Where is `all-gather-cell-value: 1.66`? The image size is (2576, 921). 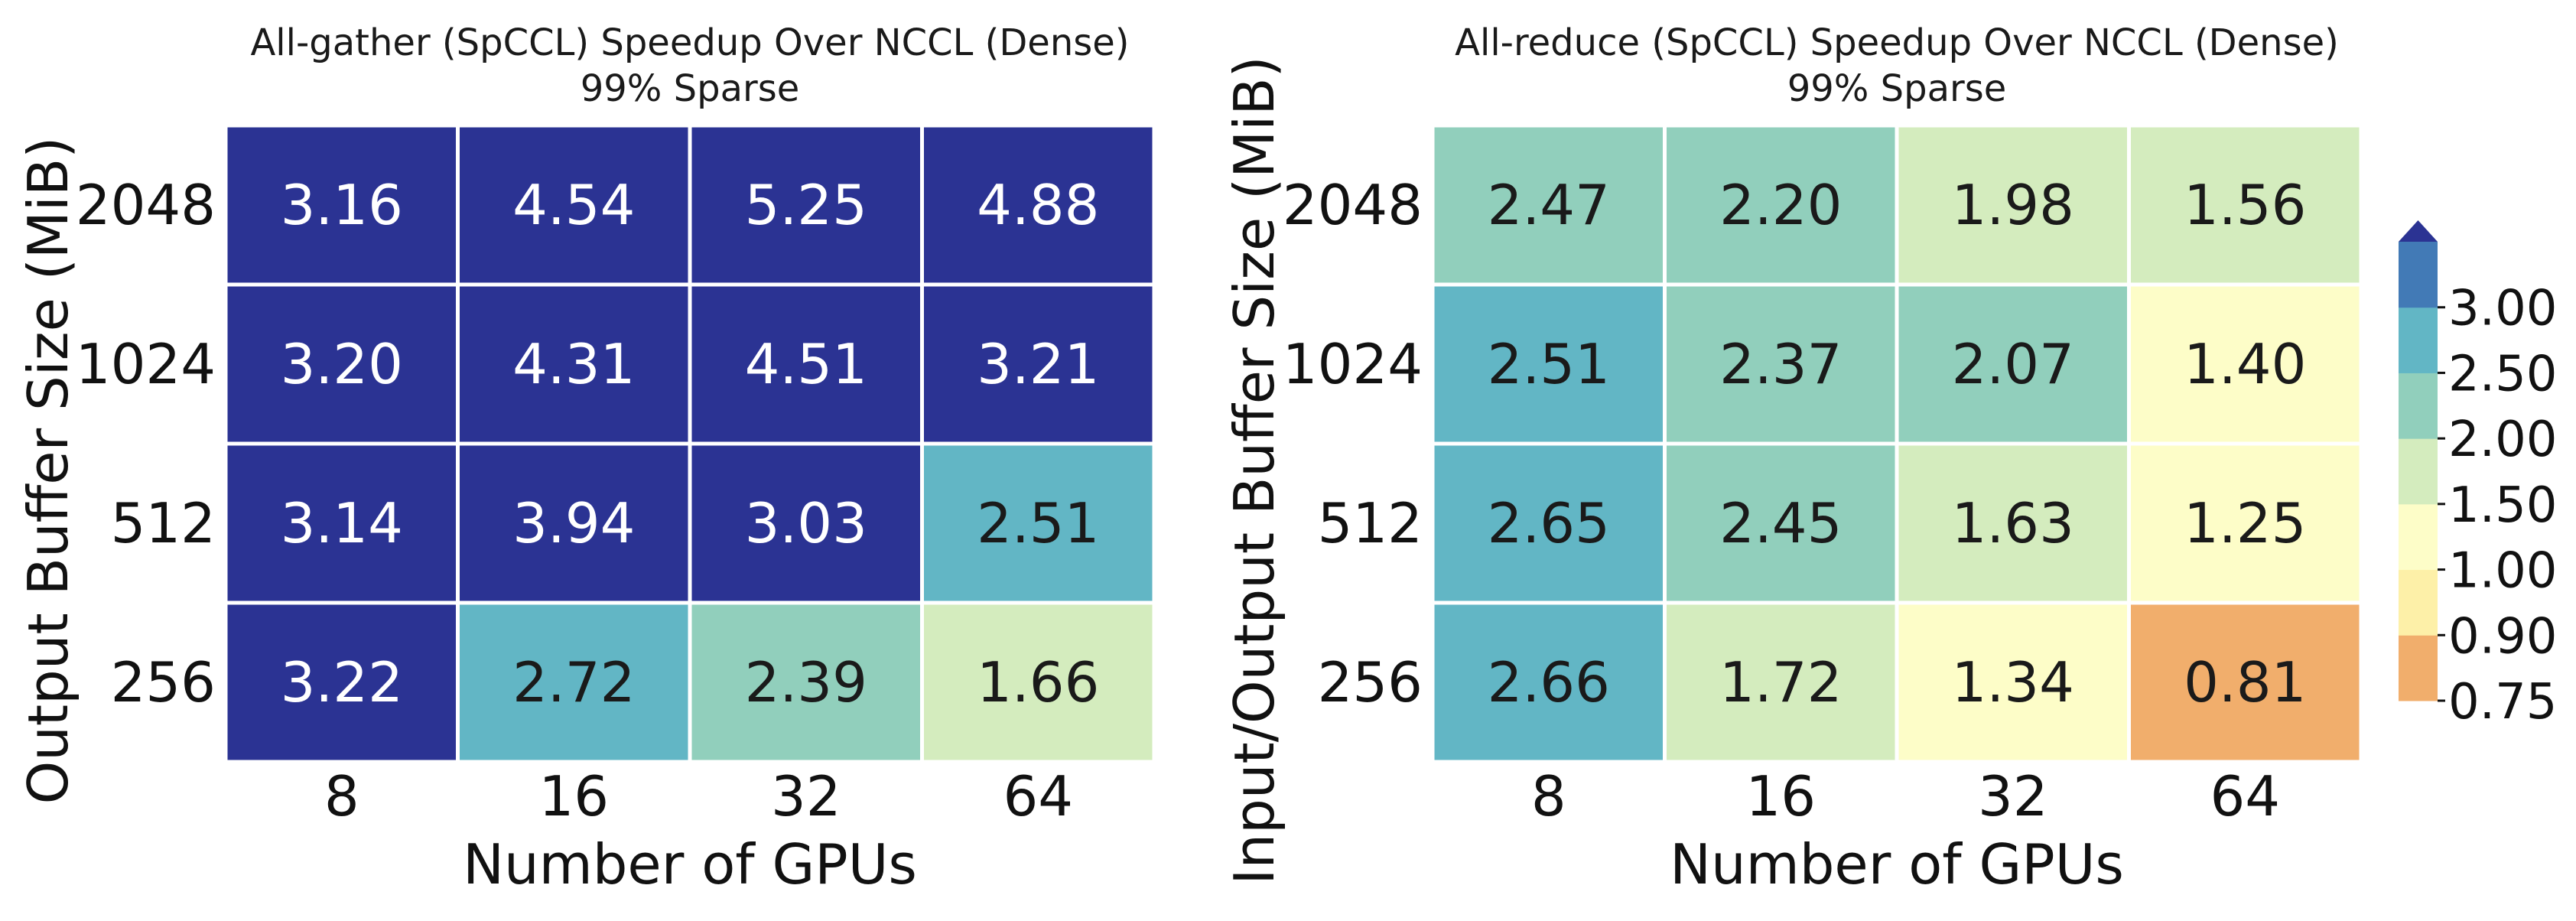 all-gather-cell-value: 1.66 is located at coordinates (1038, 682).